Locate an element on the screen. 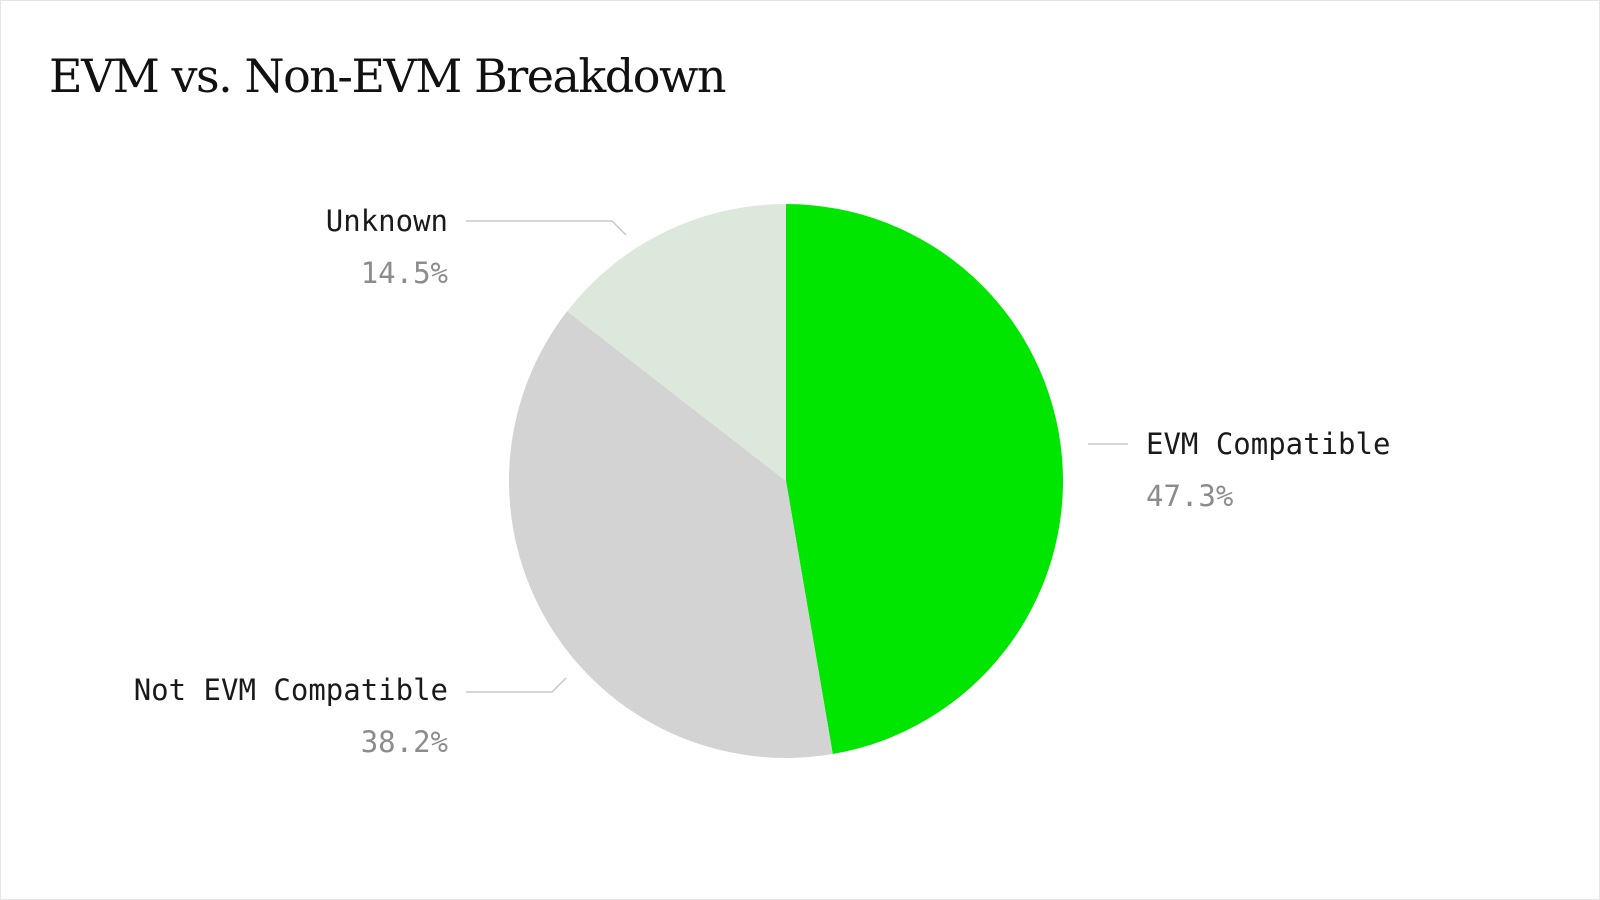 The width and height of the screenshot is (1600, 900). pie-slice-evm-compatible is located at coordinates (924, 479).